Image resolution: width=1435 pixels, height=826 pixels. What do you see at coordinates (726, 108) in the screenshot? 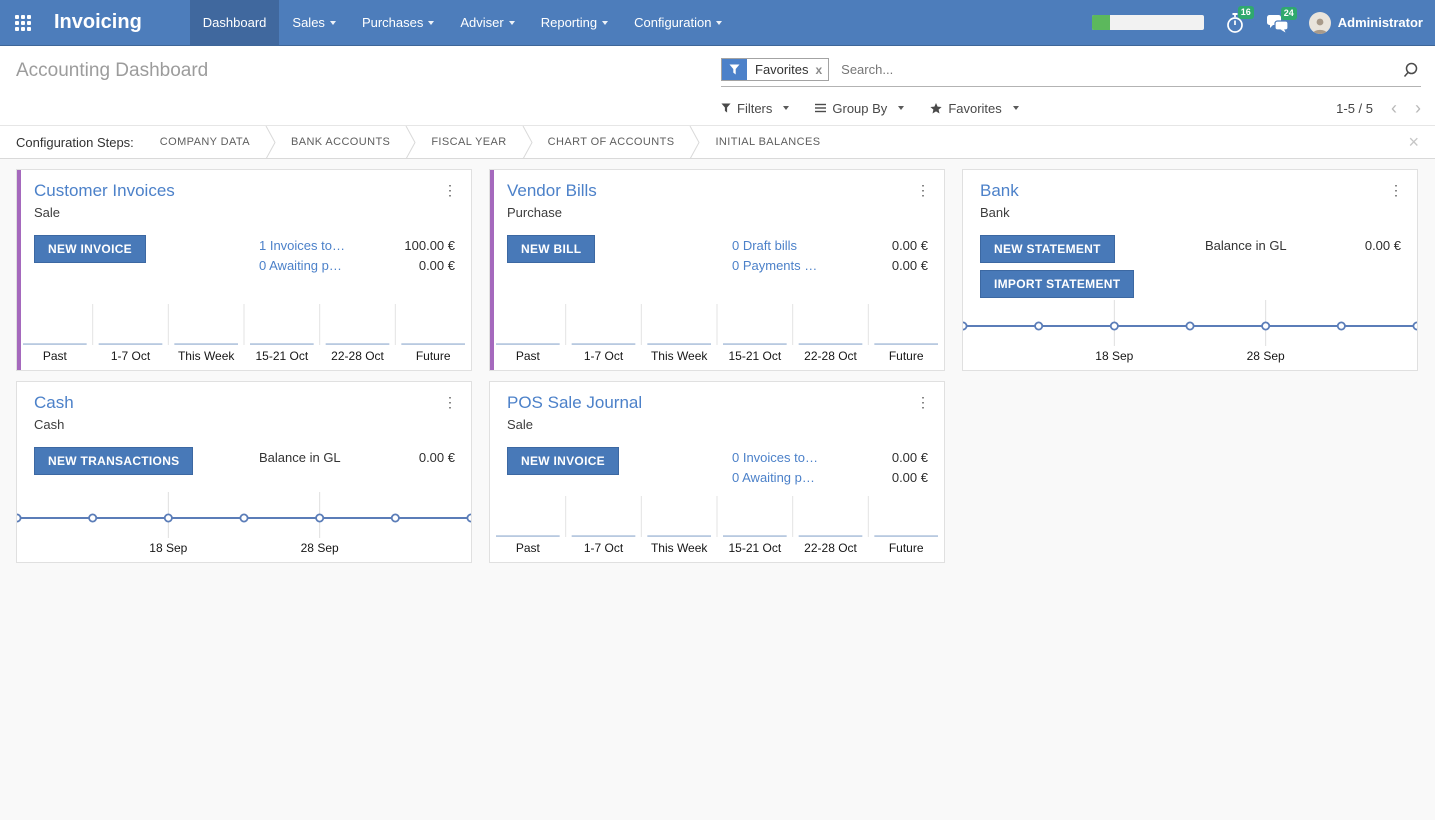
I see `filter-icon` at bounding box center [726, 108].